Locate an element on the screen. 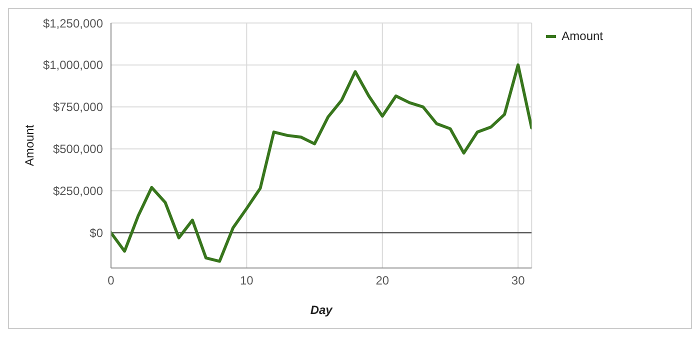 The height and width of the screenshot is (337, 700). x-tick-label: 30 is located at coordinates (518, 281).